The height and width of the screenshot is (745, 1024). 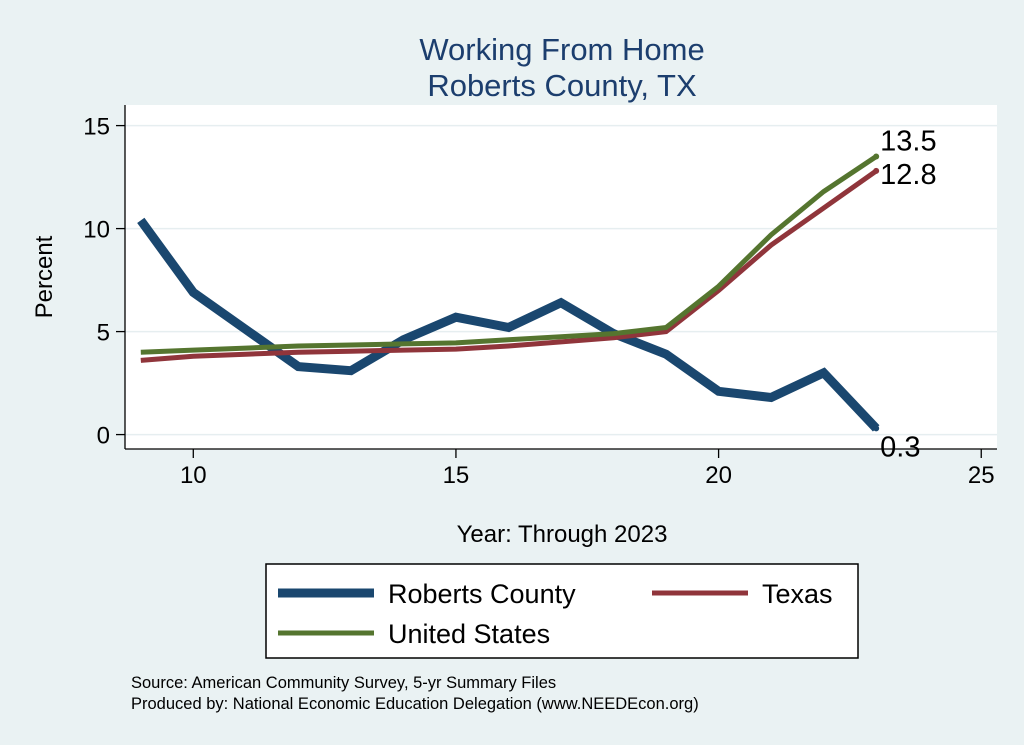 I want to click on end-labels: 0.3 12.813.5, so click(x=908, y=294).